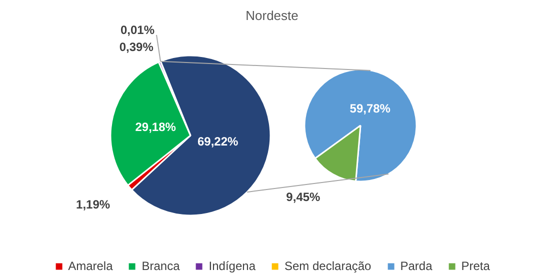  What do you see at coordinates (155, 127) in the screenshot?
I see `data-label: 29,18%` at bounding box center [155, 127].